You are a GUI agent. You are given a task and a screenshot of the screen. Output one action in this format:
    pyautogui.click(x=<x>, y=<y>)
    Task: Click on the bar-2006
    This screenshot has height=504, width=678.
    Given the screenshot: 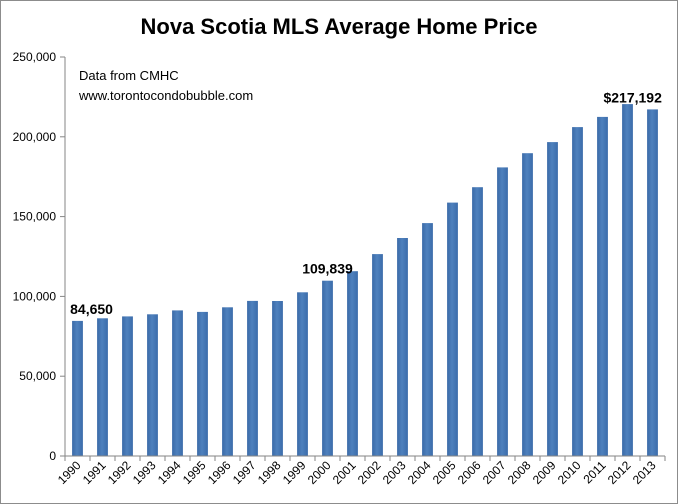 What is the action you would take?
    pyautogui.click(x=477, y=321)
    